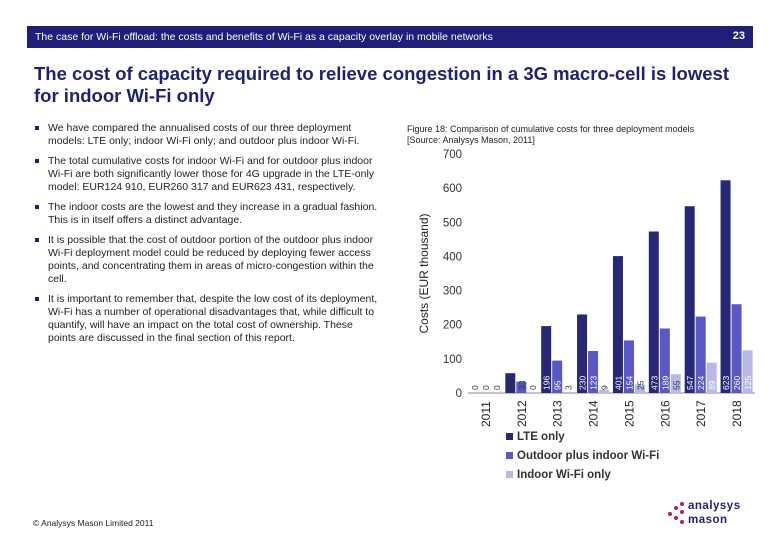  Describe the element at coordinates (459, 394) in the screenshot. I see `y-tick-label: 0` at that location.